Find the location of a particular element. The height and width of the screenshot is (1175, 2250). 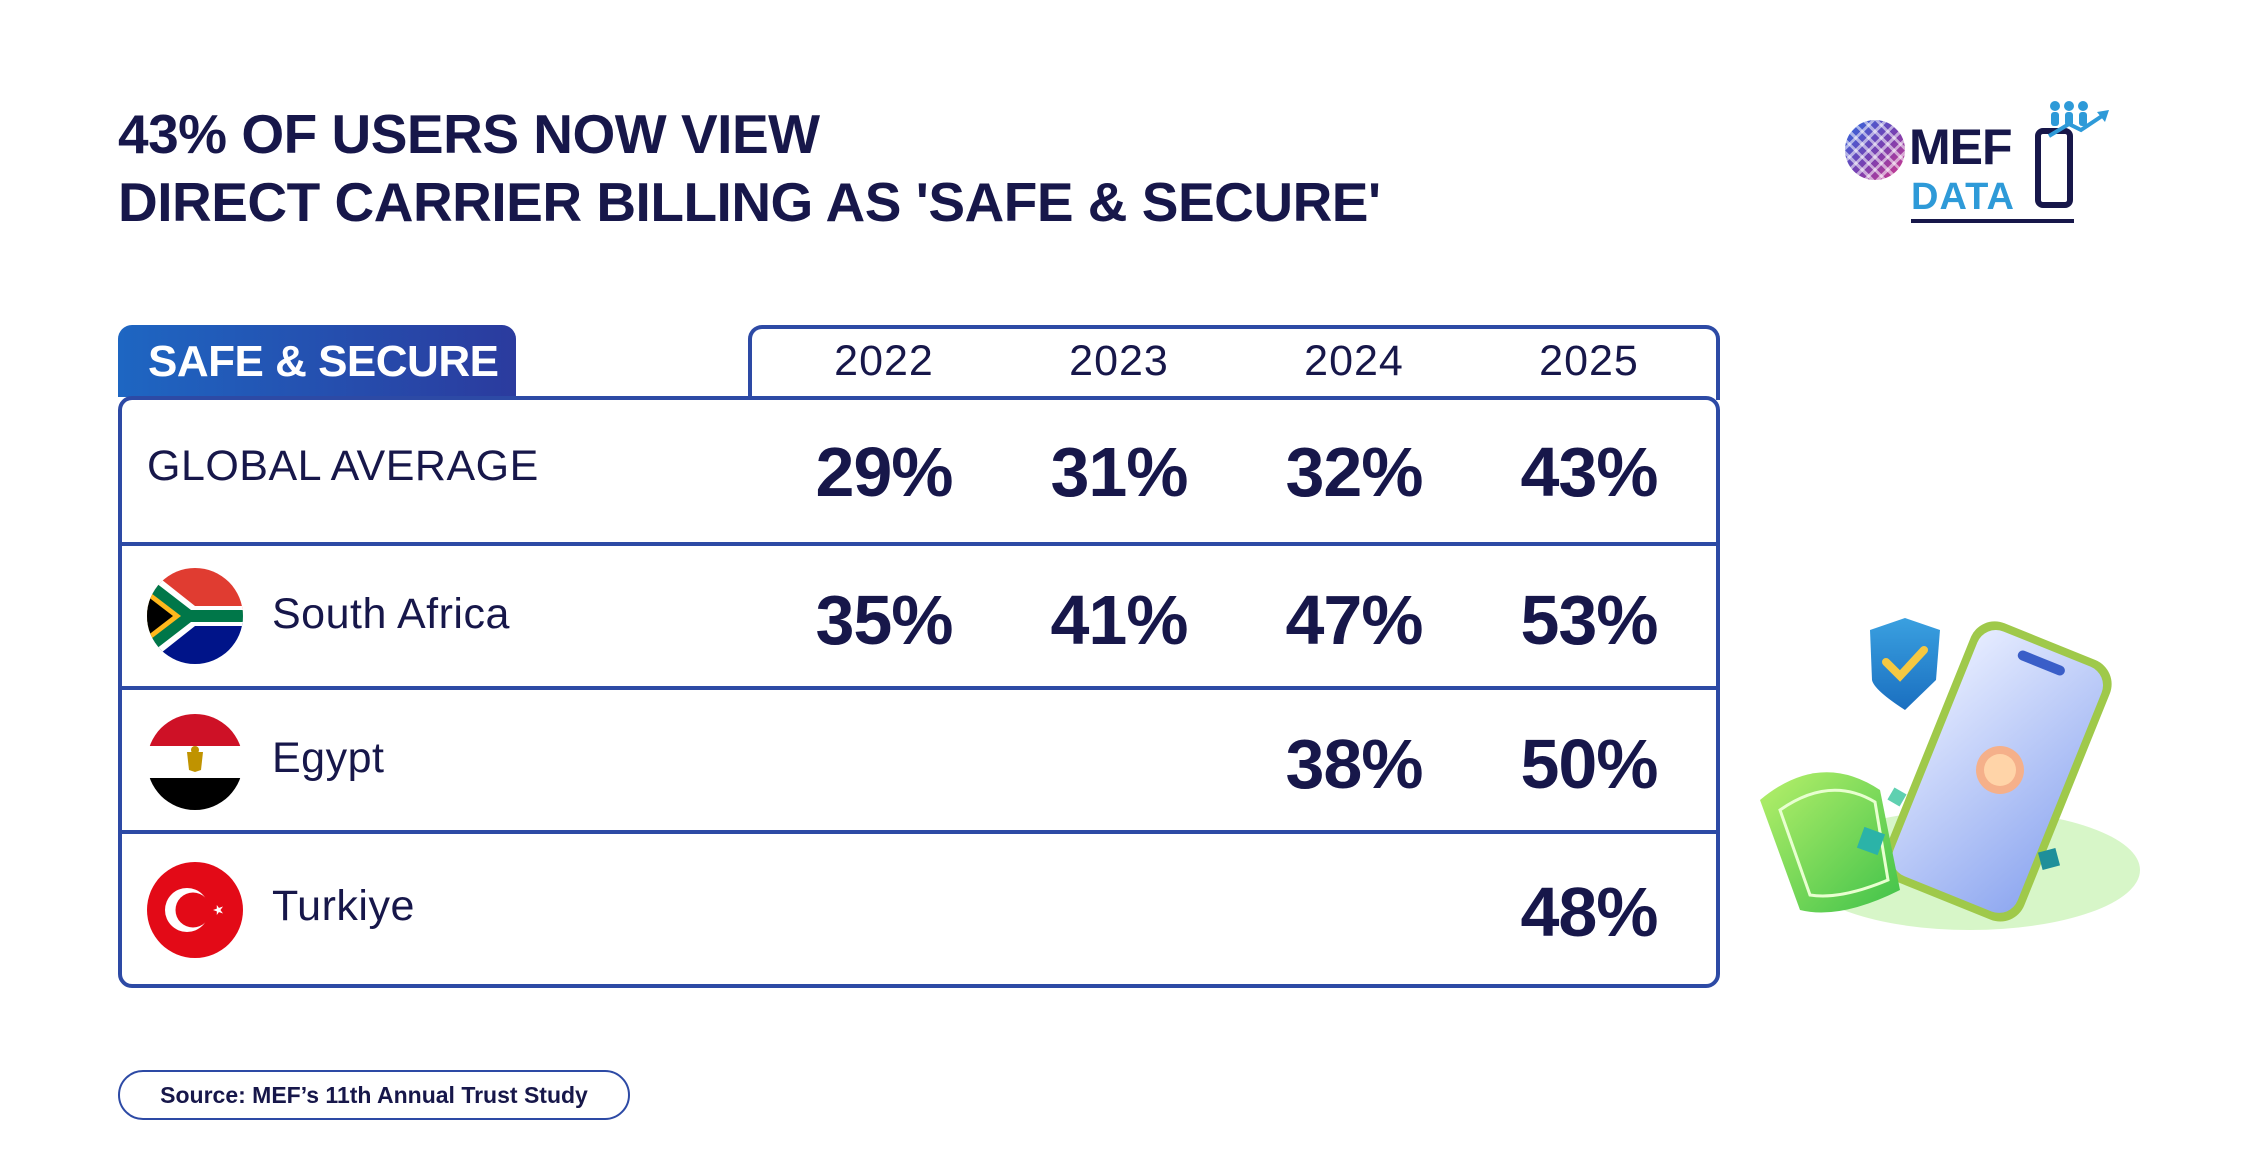

mef-data-logo: MEF DATA is located at coordinates (1977, 163).